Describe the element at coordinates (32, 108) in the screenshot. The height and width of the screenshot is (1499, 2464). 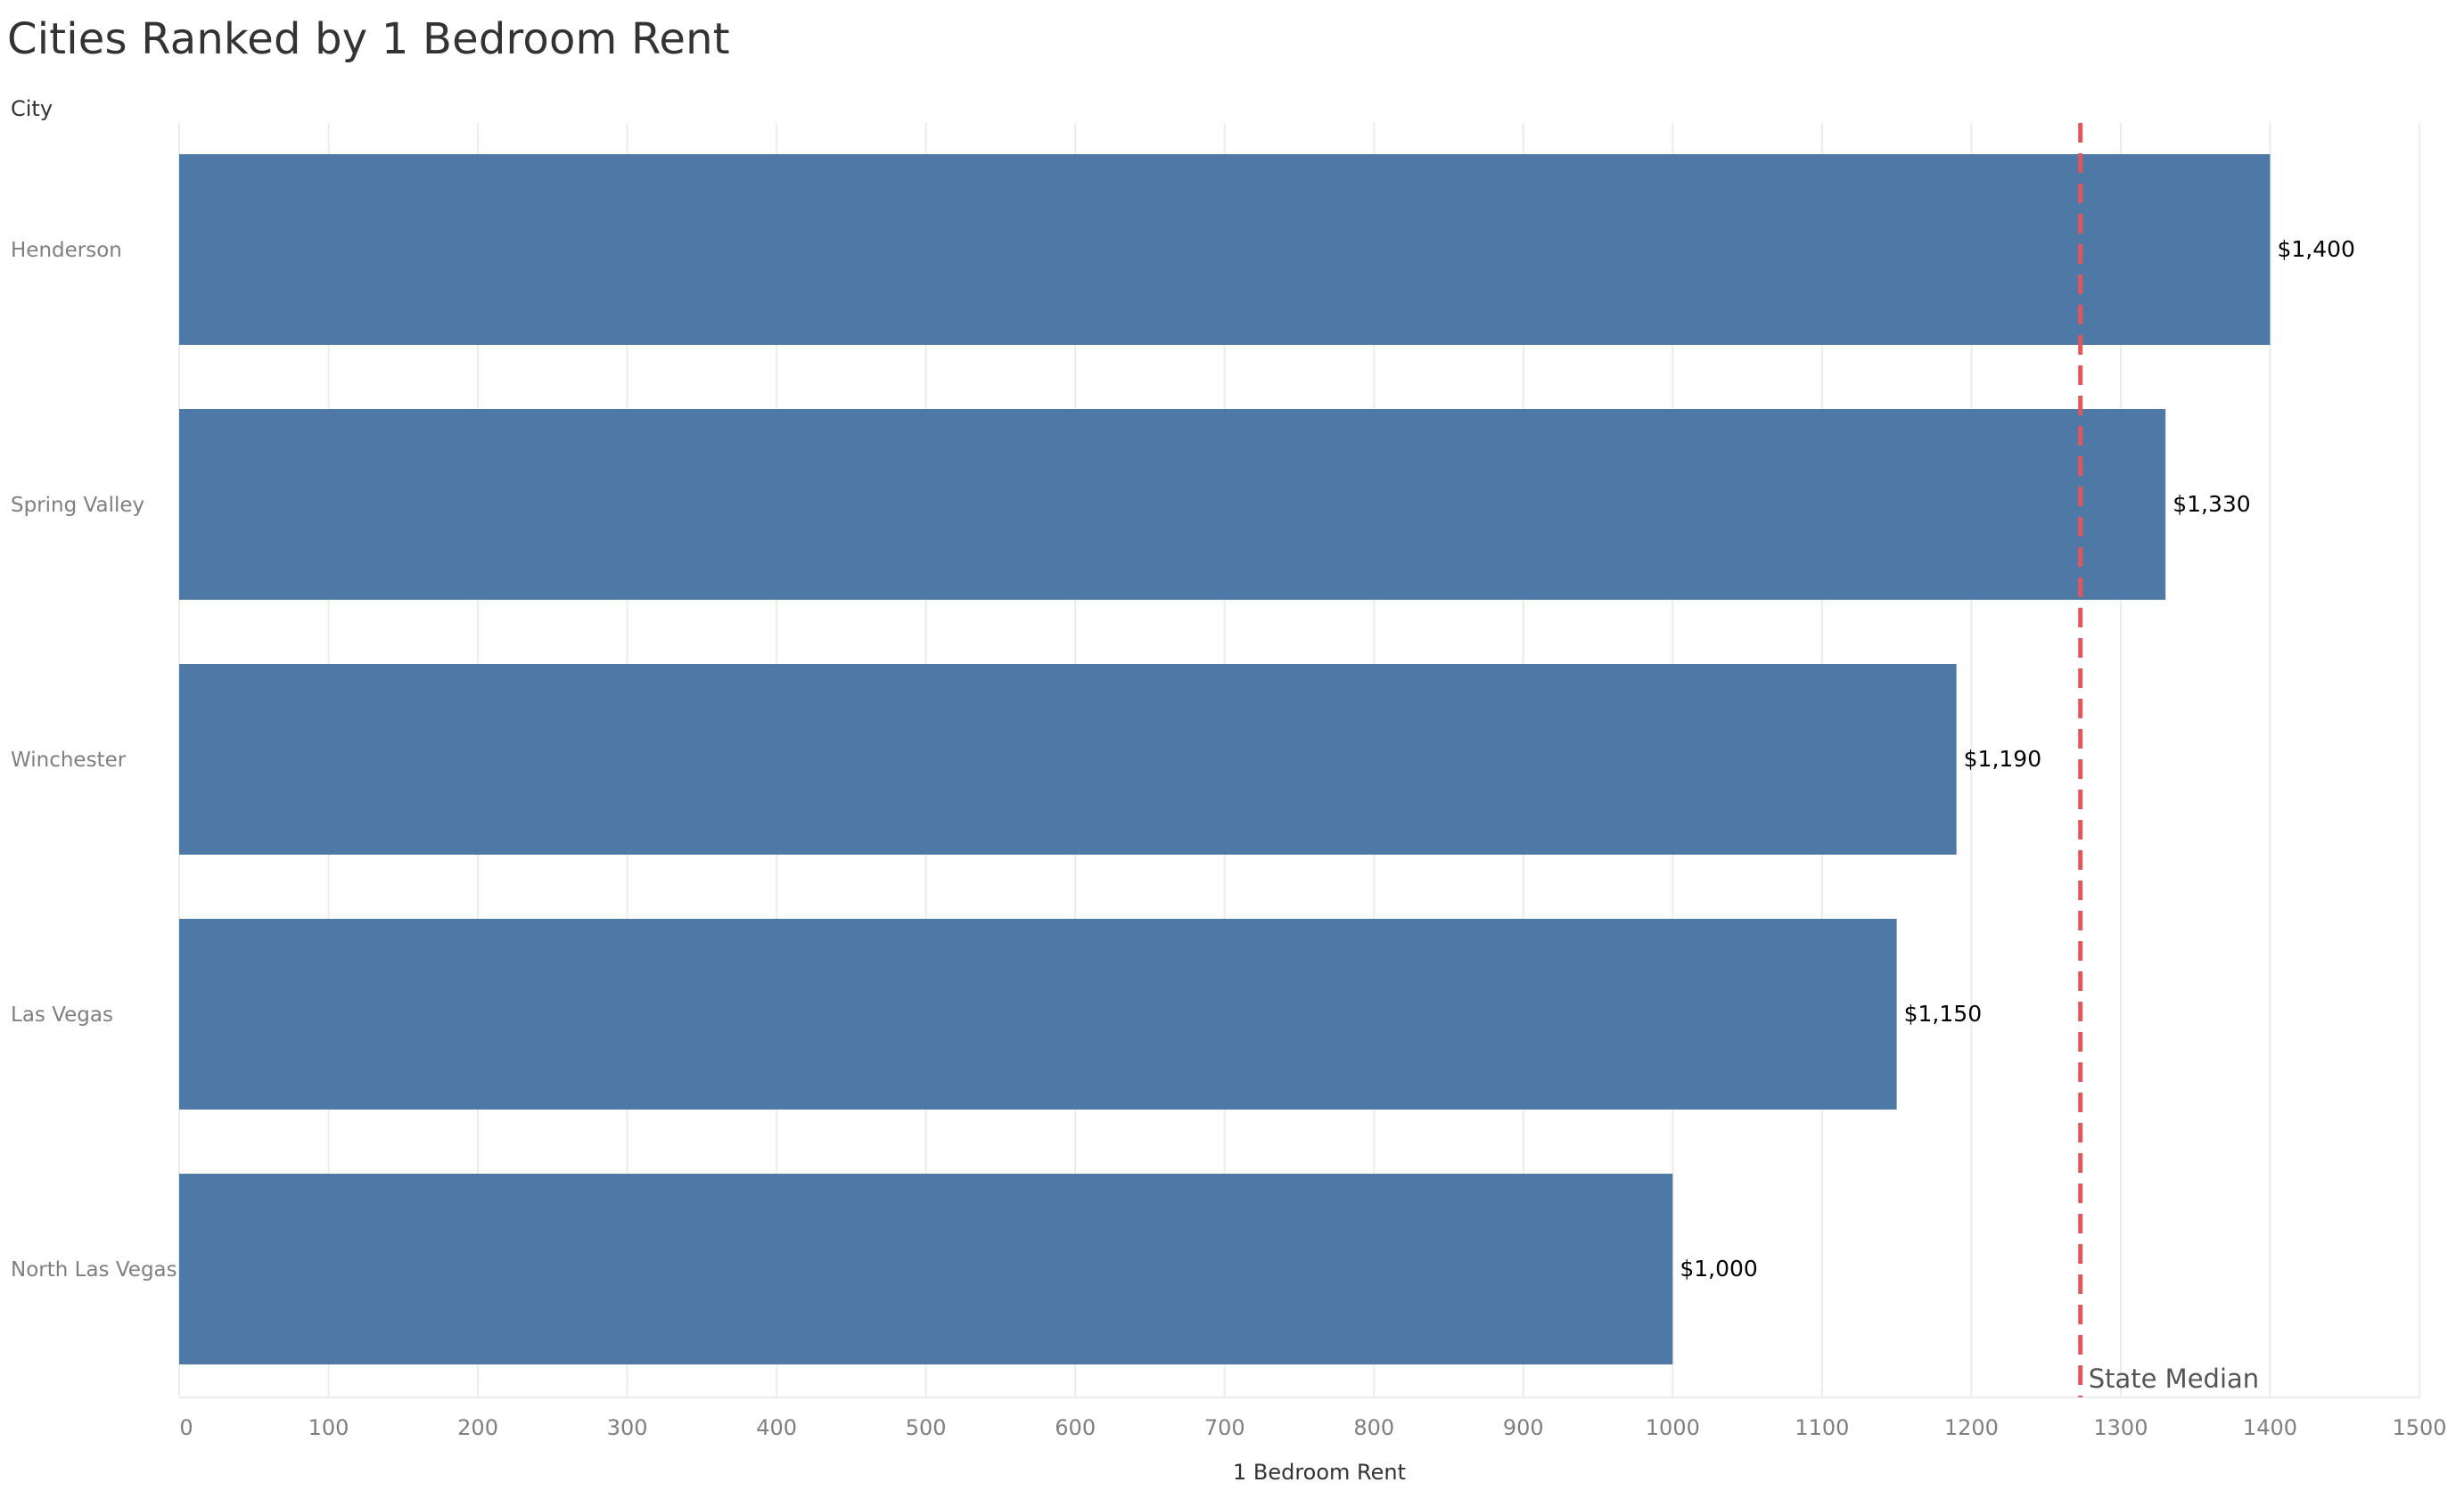
I see `y-axis-title: City` at that location.